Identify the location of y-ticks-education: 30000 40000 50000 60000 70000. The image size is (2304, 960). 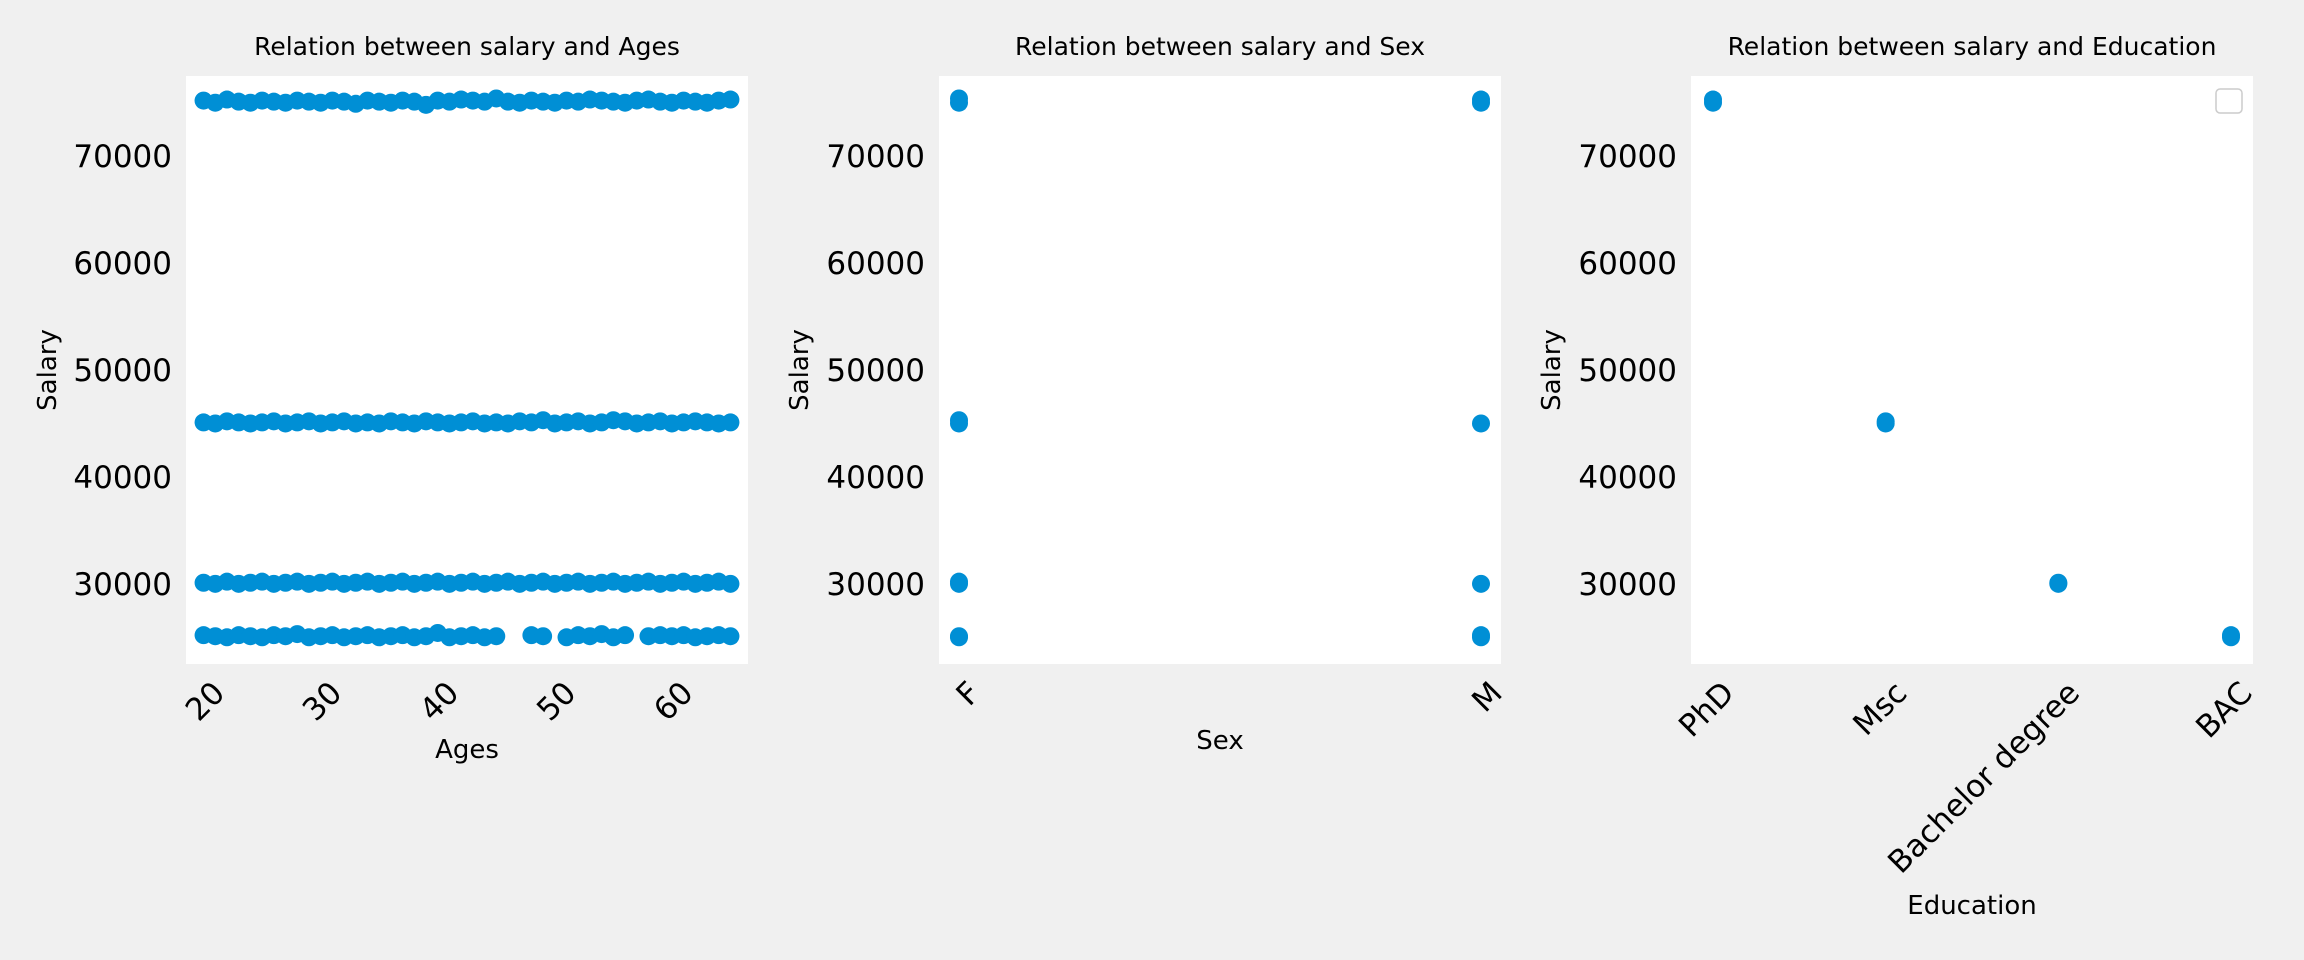
(1627, 371).